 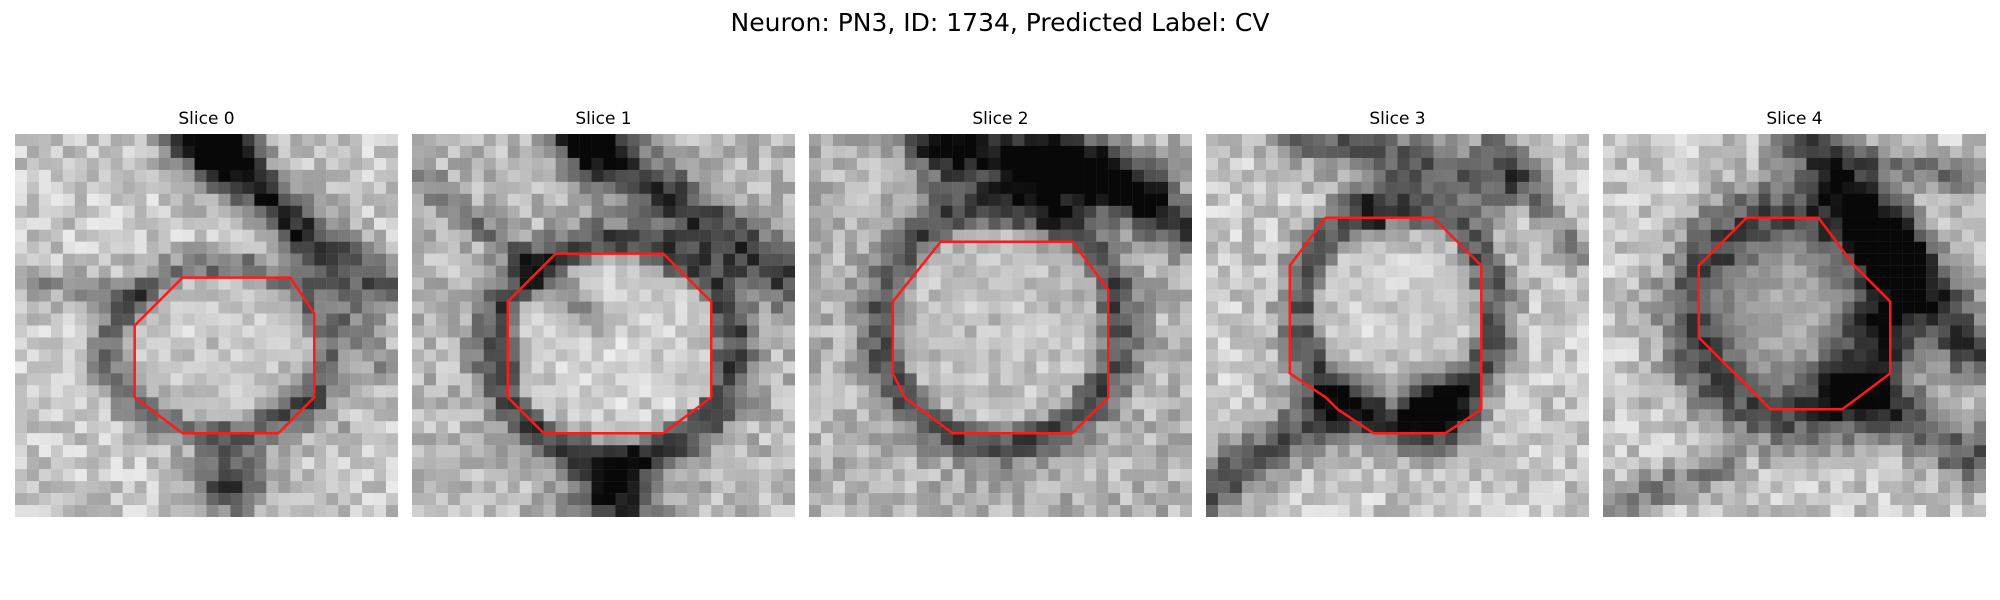 I want to click on slice-panel-0: Slice 0, so click(x=206, y=312).